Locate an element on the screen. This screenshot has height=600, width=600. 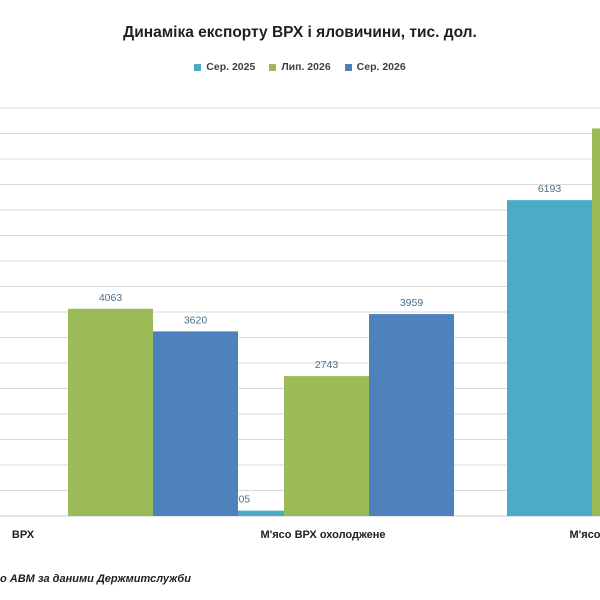
data-label-2-1: 4063 is located at coordinates (111, 298).